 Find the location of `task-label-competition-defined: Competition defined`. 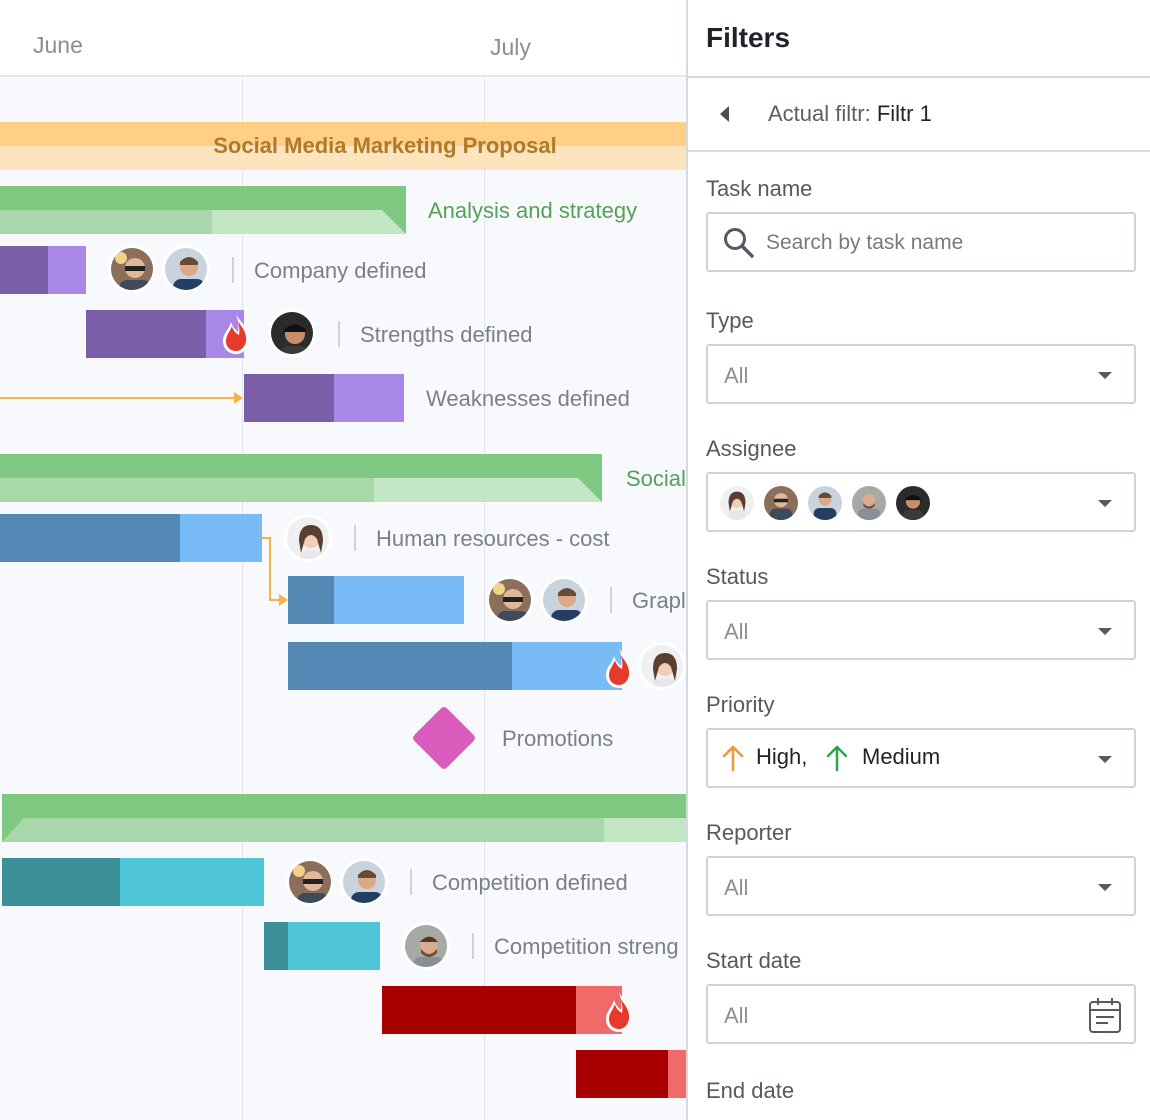

task-label-competition-defined: Competition defined is located at coordinates (530, 882).